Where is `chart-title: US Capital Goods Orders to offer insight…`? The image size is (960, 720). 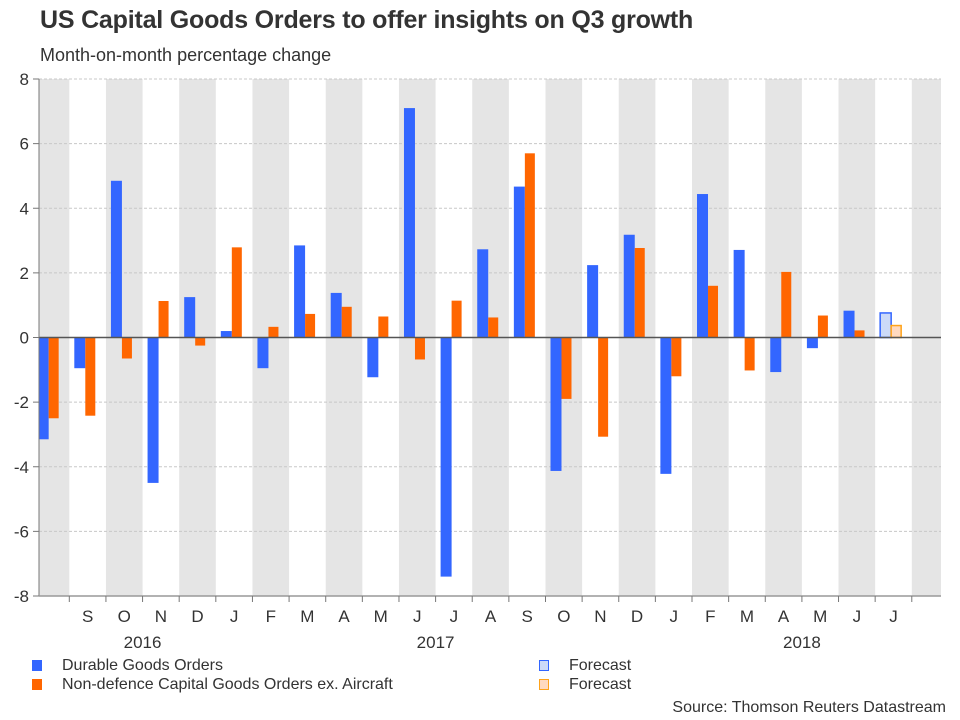 chart-title: US Capital Goods Orders to offer insight… is located at coordinates (367, 20).